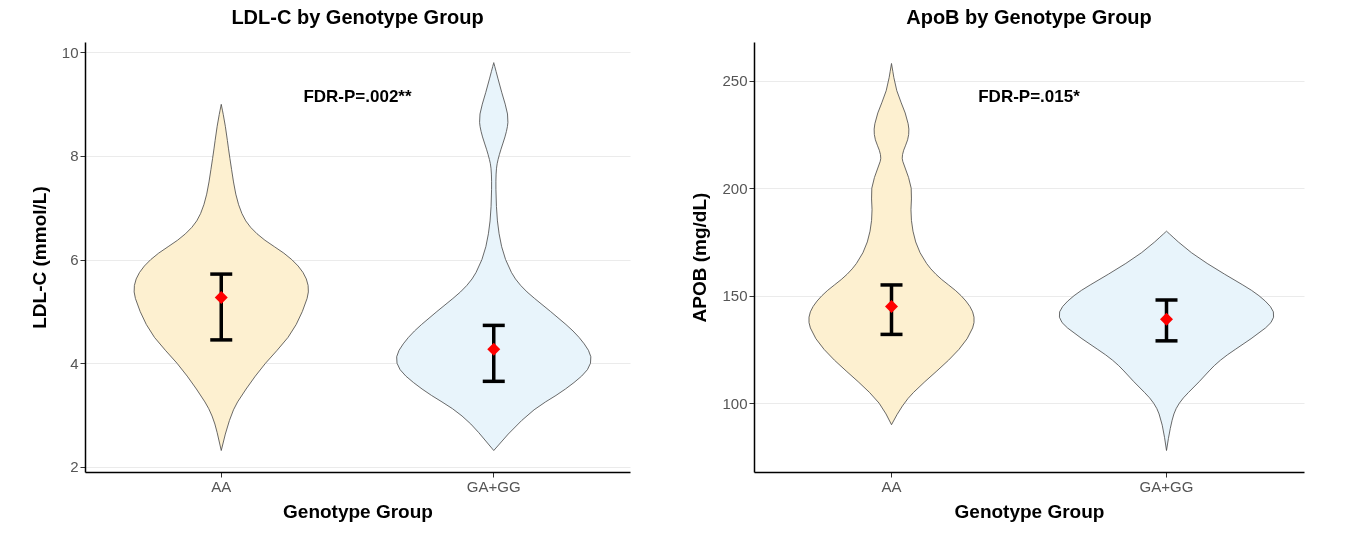 The image size is (1363, 557). Describe the element at coordinates (39, 257) in the screenshot. I see `y-axis-title: LDL-C (mmol/L)` at that location.